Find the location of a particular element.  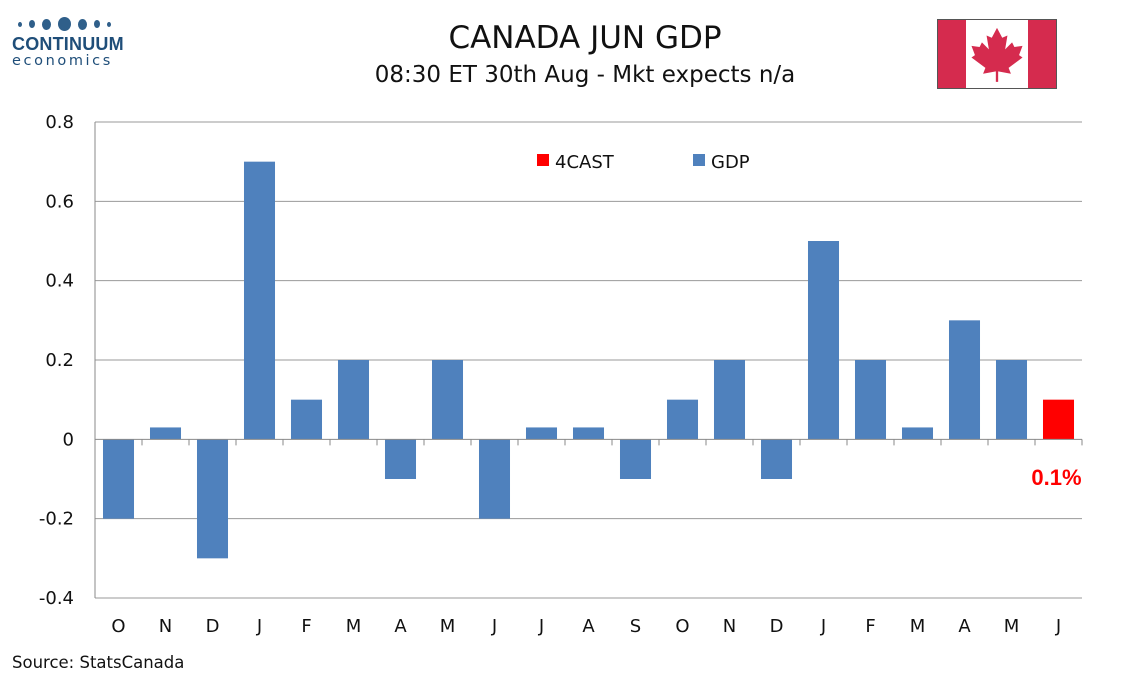

x-tick-label: S is located at coordinates (635, 626).